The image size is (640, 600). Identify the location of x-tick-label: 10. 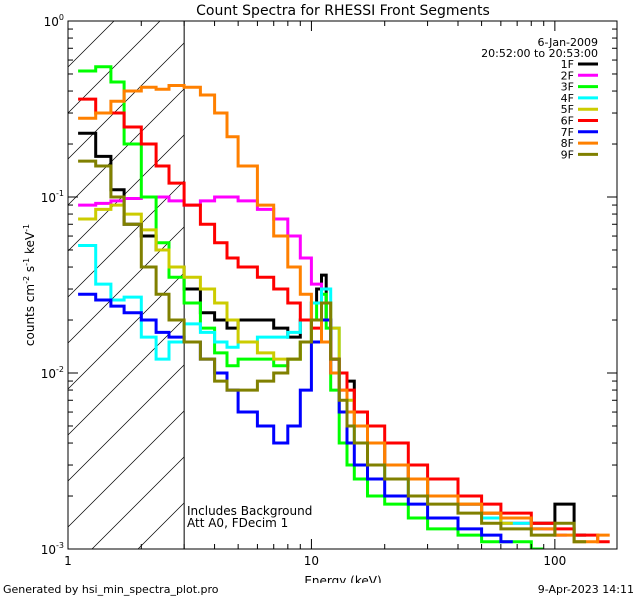
(311, 561).